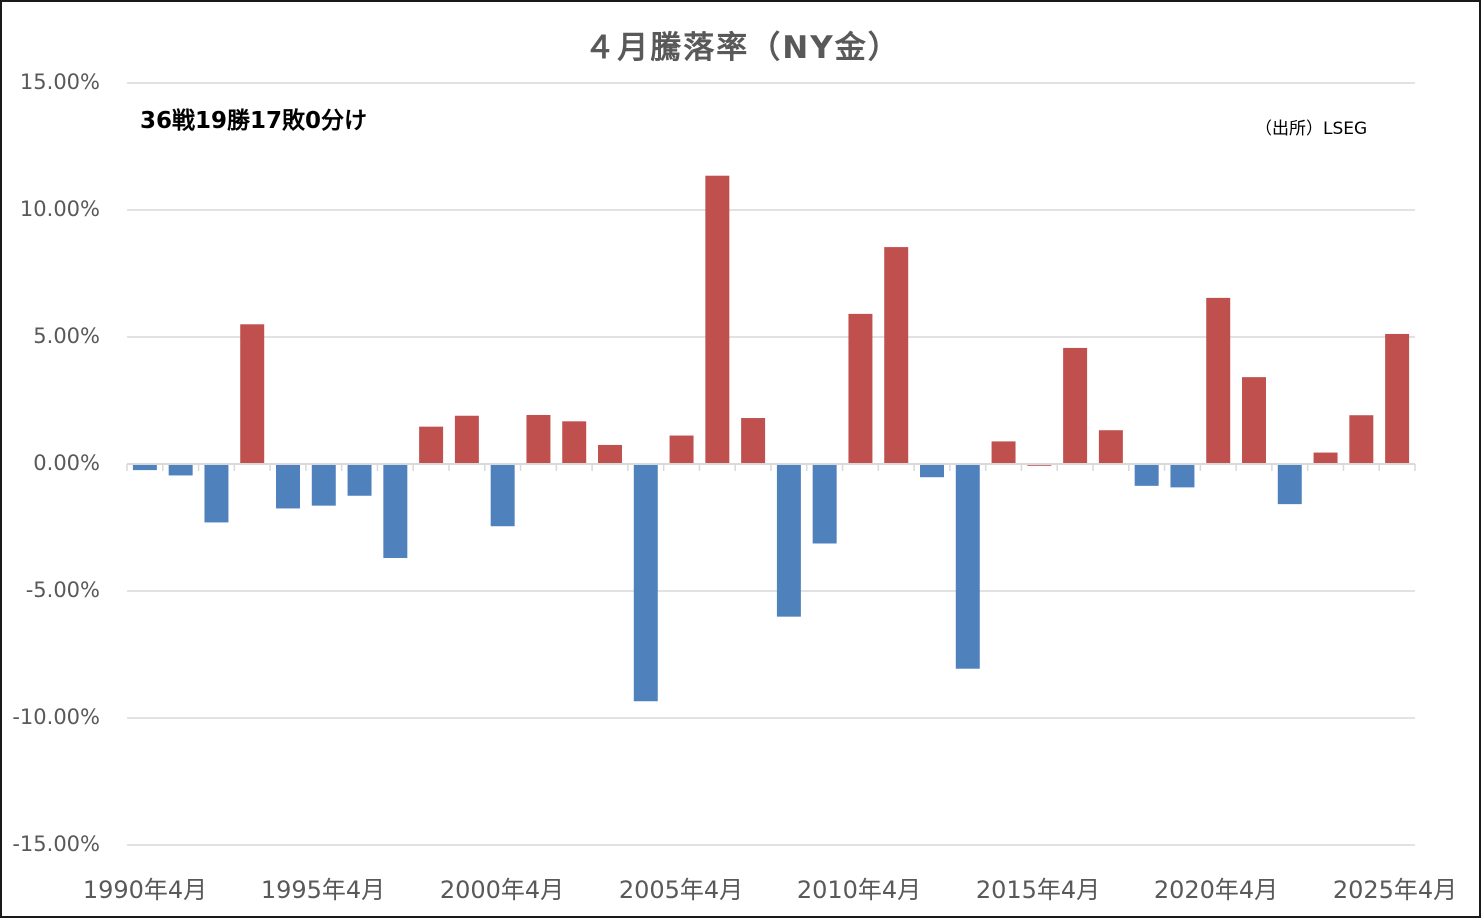 The width and height of the screenshot is (1481, 918). What do you see at coordinates (66, 336) in the screenshot?
I see `y-tick-label: 5.00%` at bounding box center [66, 336].